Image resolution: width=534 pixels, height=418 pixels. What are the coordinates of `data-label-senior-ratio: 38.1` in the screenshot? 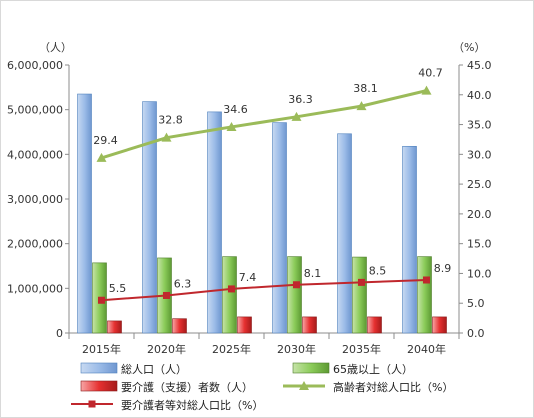 It's located at (365, 88).